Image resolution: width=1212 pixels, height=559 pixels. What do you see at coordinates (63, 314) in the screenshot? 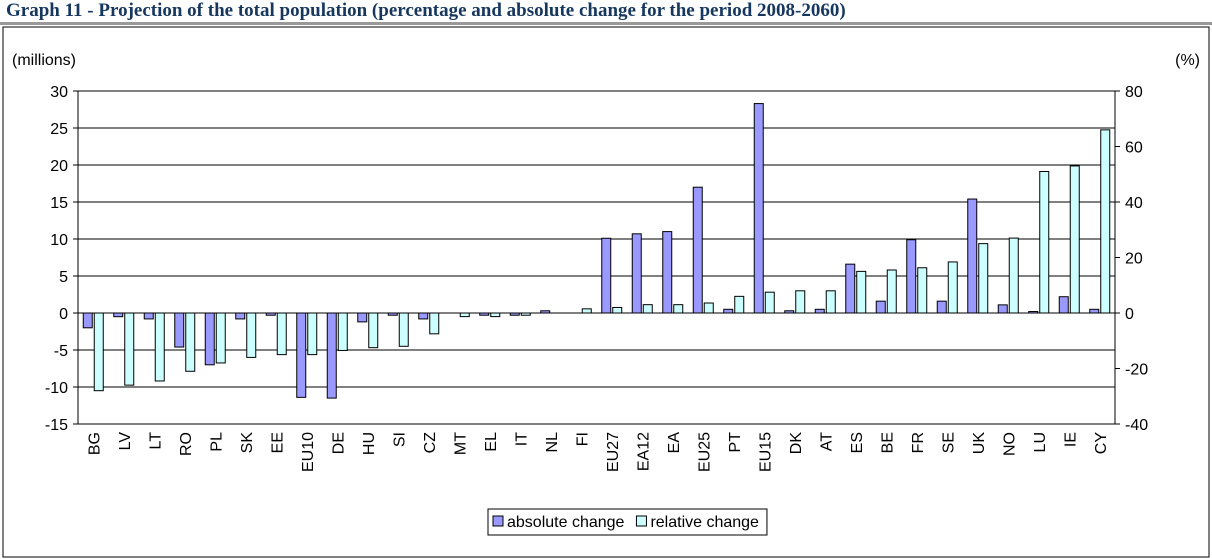
I see `y-tick-label: 0` at bounding box center [63, 314].